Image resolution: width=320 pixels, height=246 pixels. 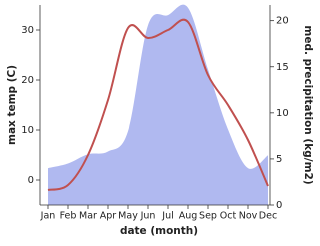 What do you see at coordinates (108, 216) in the screenshot?
I see `x-tick-label: Apr` at bounding box center [108, 216].